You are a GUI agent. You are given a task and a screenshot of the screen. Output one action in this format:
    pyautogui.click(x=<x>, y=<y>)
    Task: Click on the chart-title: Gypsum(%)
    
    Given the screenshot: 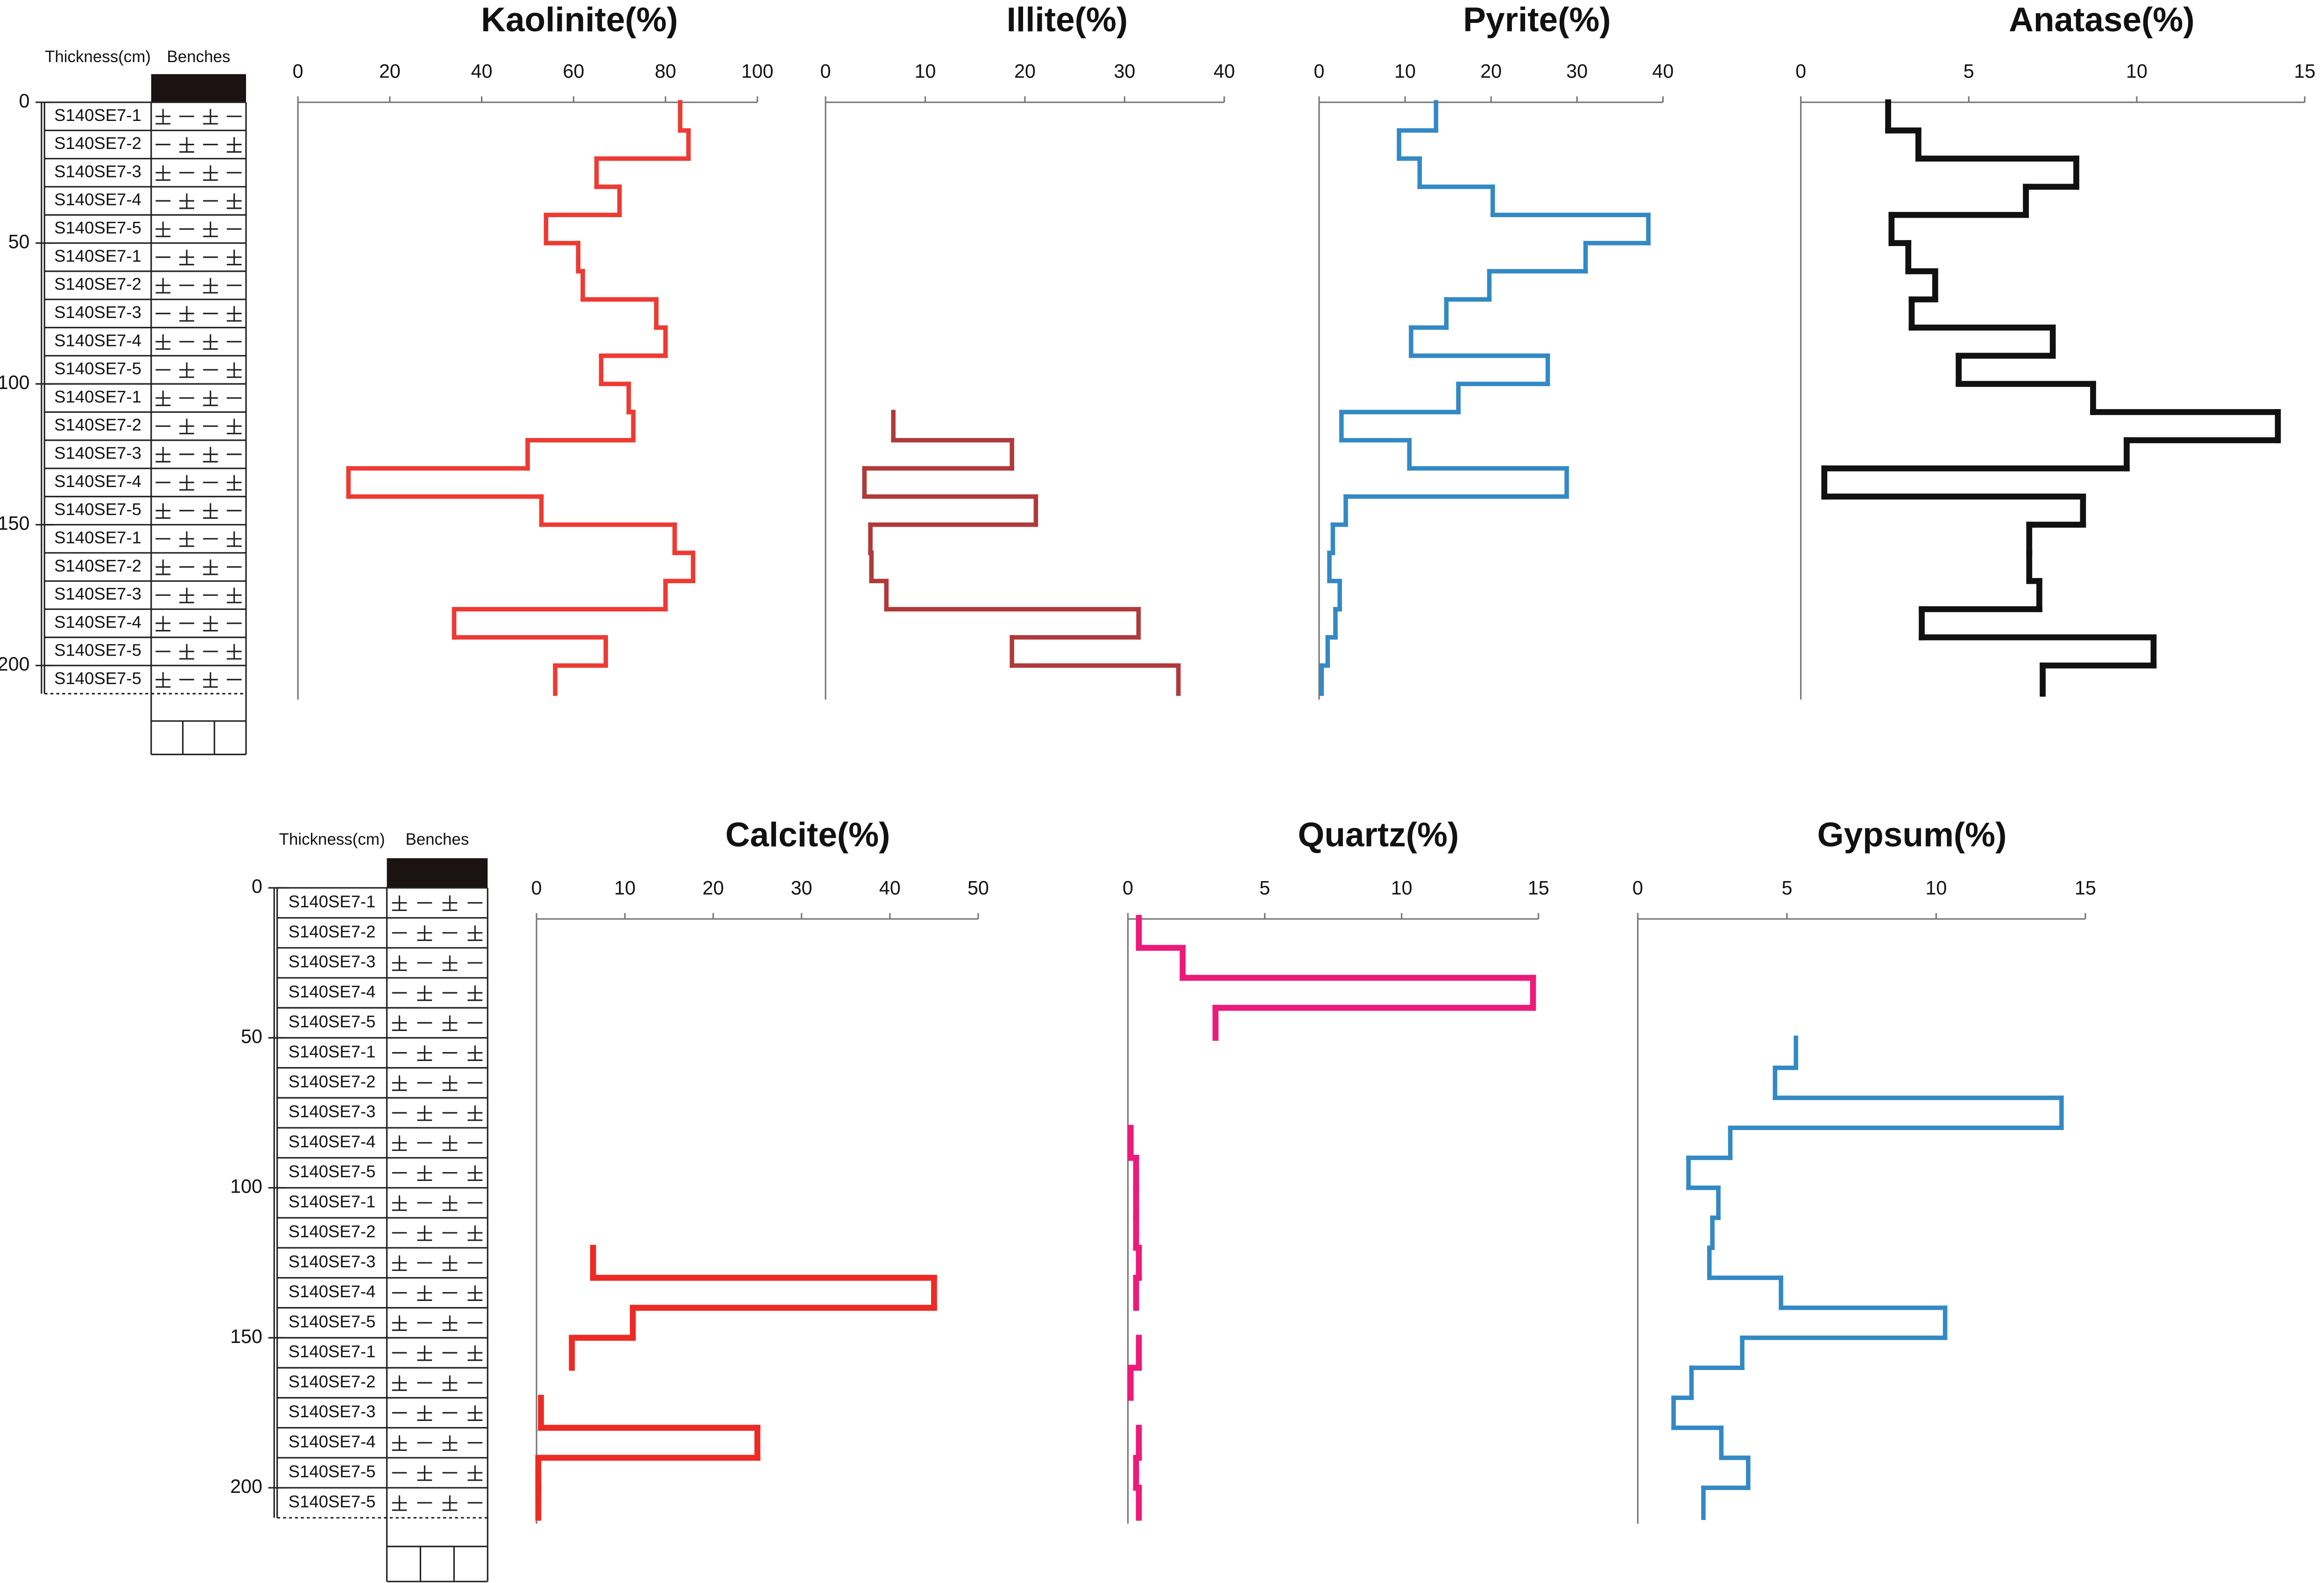 What is the action you would take?
    pyautogui.click(x=1912, y=835)
    